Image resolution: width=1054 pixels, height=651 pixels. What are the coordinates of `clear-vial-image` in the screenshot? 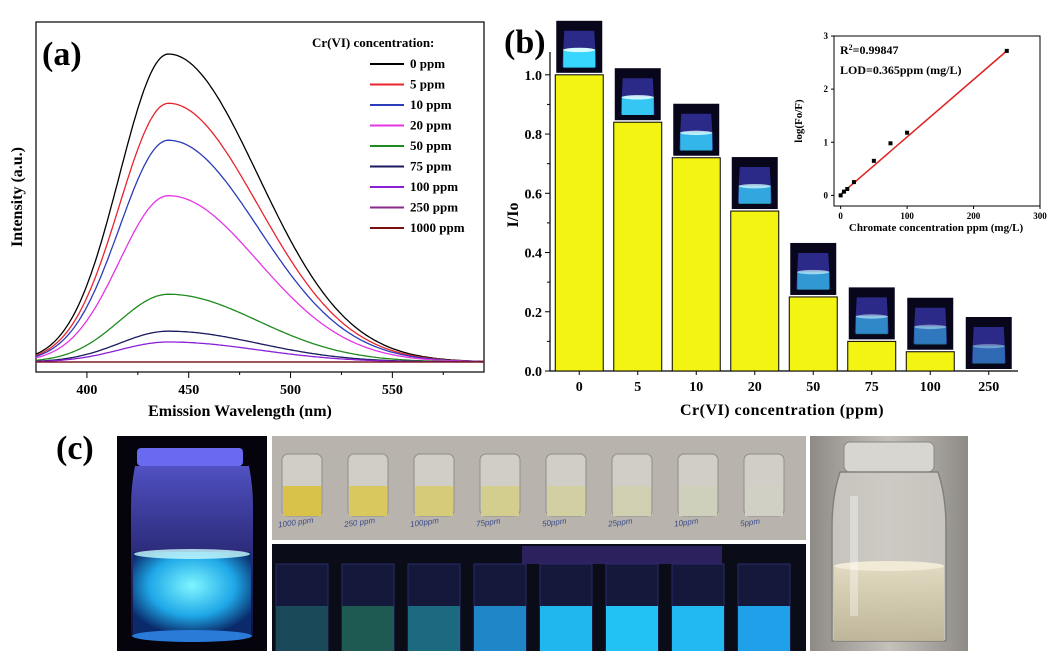 It's located at (889, 543).